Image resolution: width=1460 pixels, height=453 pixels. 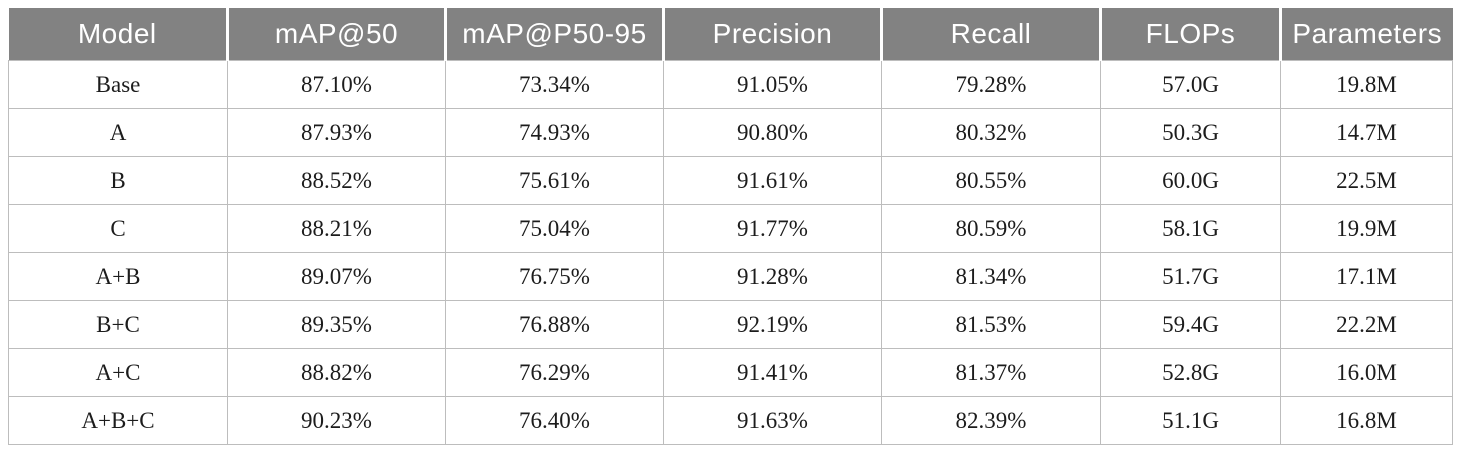 I want to click on value-cell: 76.88%, so click(x=554, y=324).